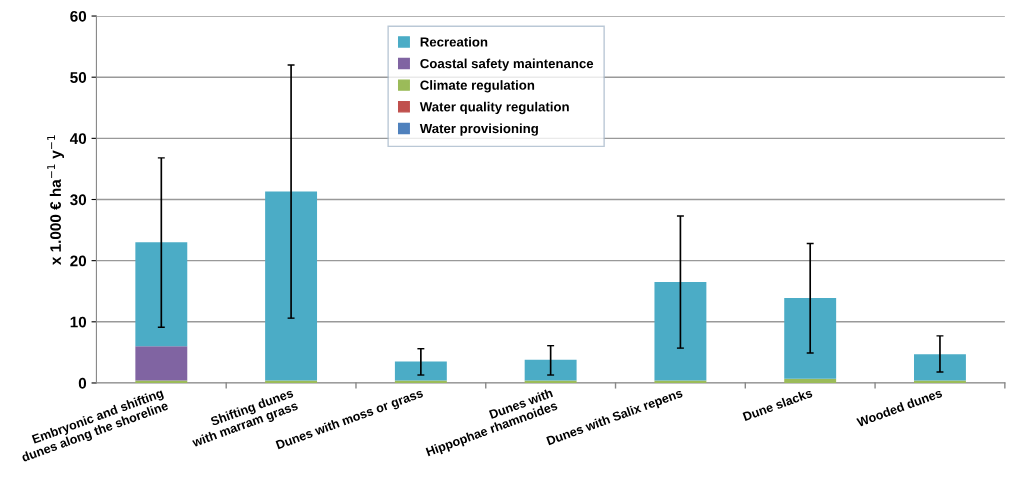  I want to click on legend-label: Water provisioning, so click(478, 129).